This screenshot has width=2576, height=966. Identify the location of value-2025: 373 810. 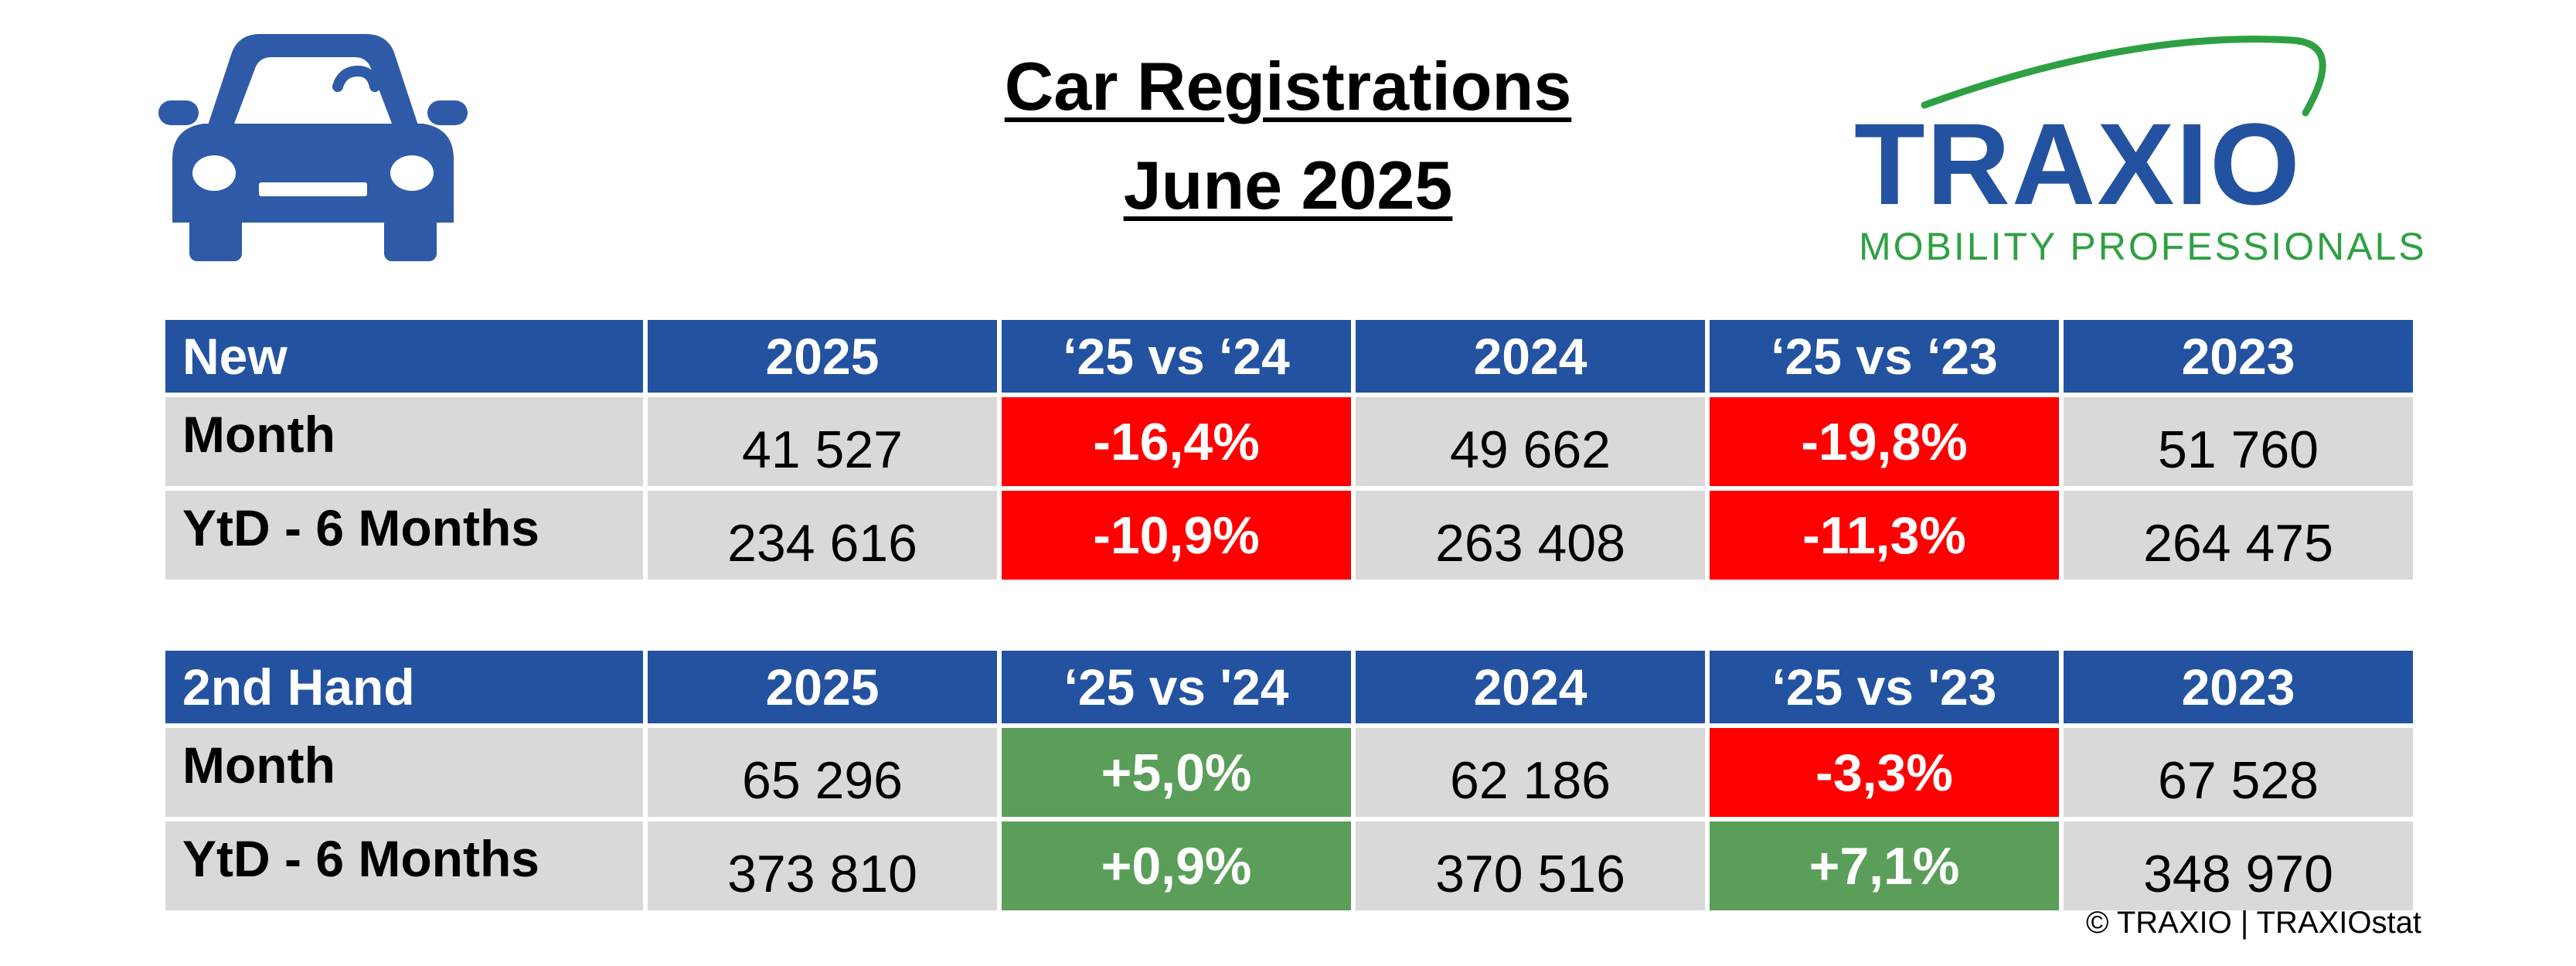
(822, 865).